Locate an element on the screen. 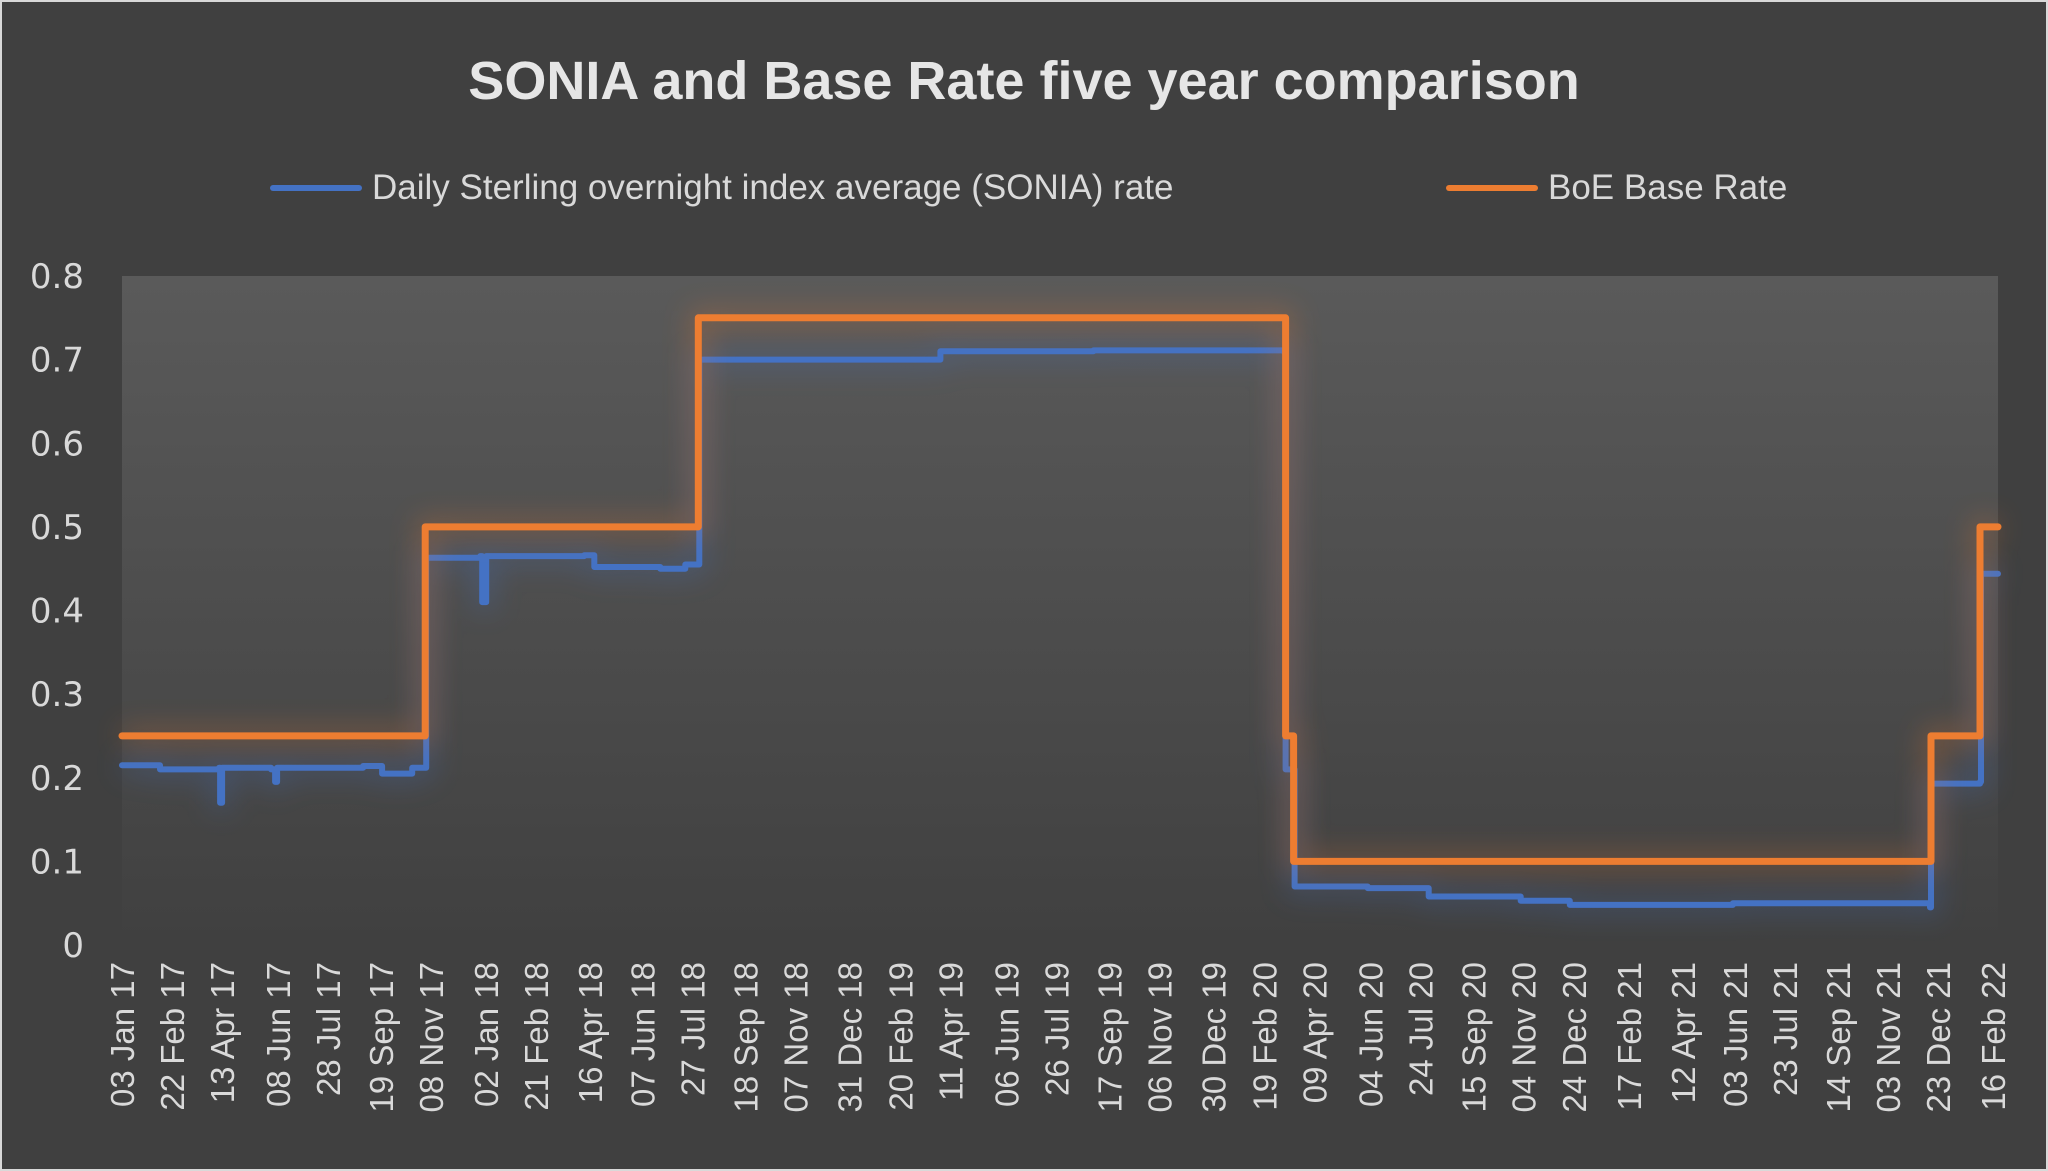 The height and width of the screenshot is (1171, 2048). x-tick-label: 12 Apr 21 is located at coordinates (1683, 1032).